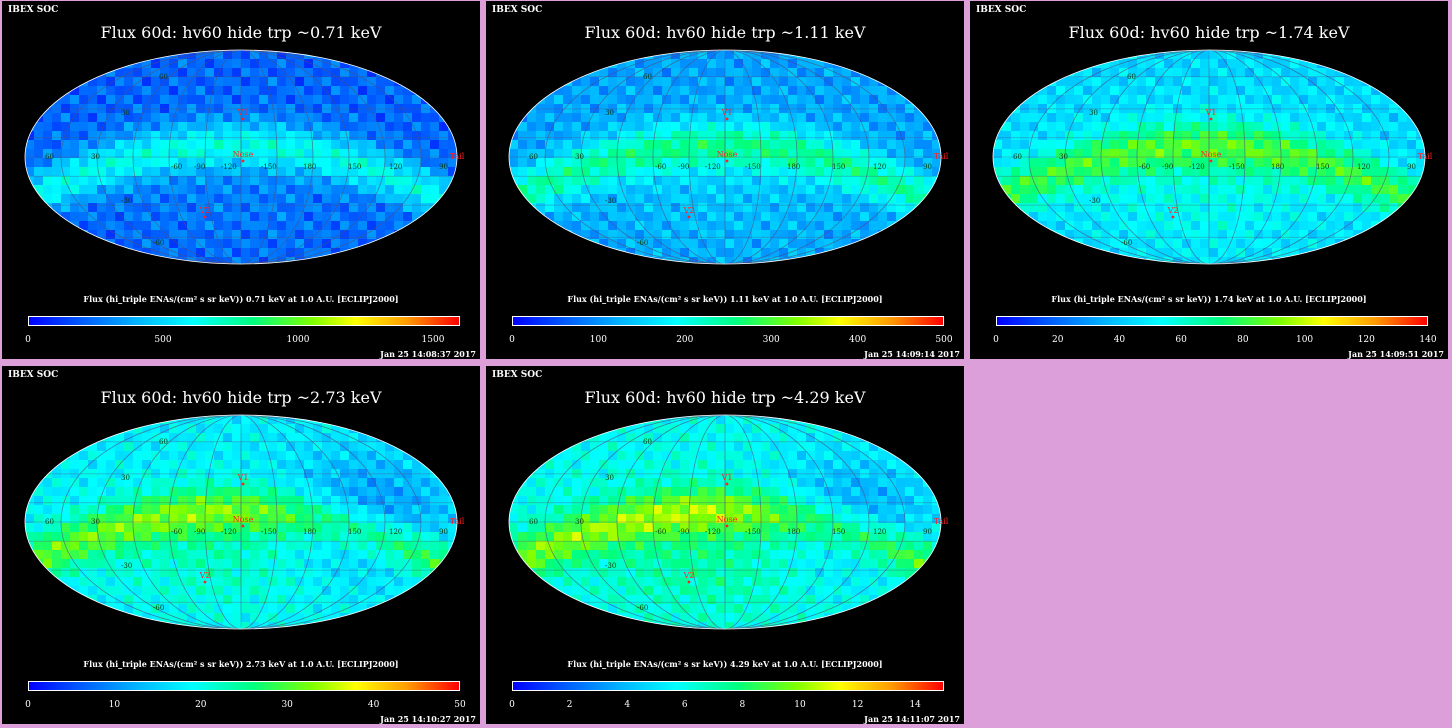 This screenshot has width=1452, height=728. Describe the element at coordinates (428, 354) in the screenshot. I see `timestamp: Jan 25 14:08:37 2017` at that location.